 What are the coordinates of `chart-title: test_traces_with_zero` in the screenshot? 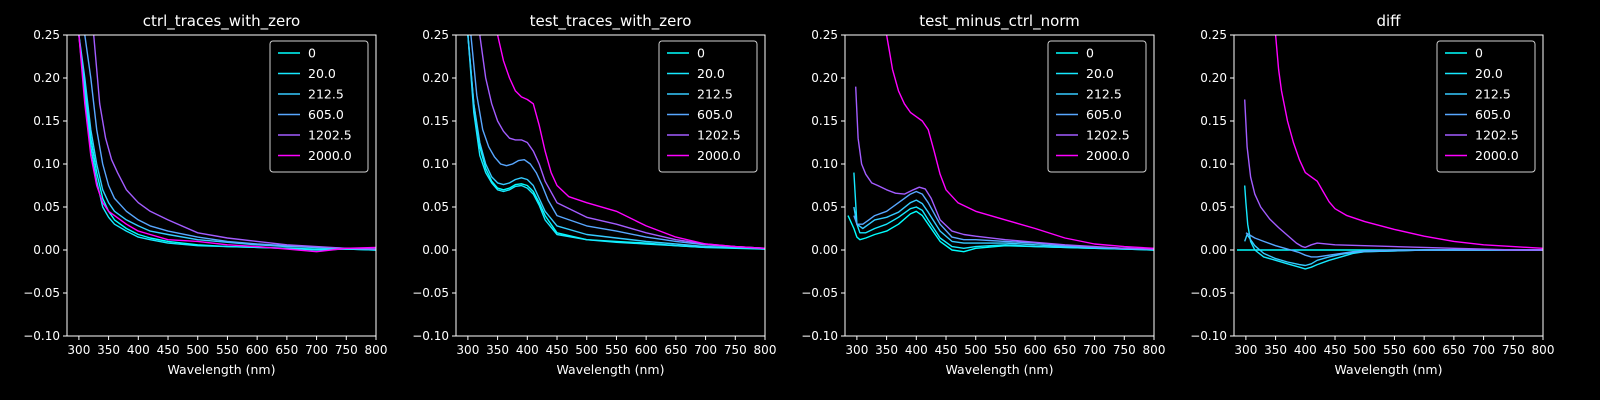 It's located at (611, 21).